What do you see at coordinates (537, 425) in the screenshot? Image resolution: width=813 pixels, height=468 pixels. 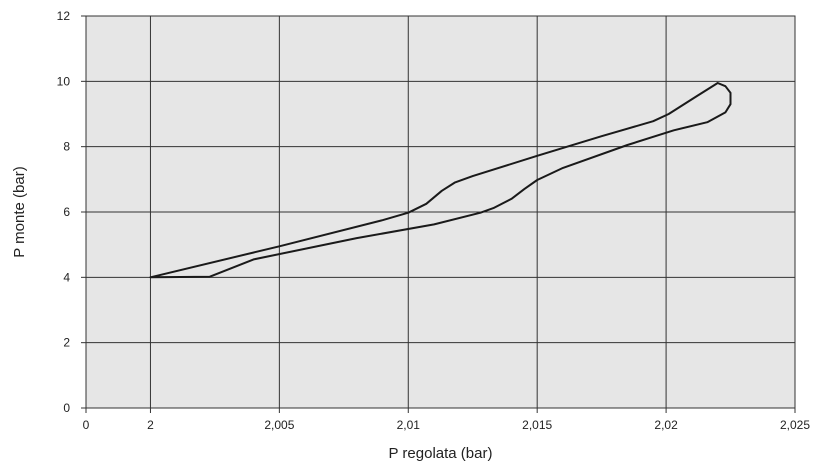 I see `x-tick-label: 2,015` at bounding box center [537, 425].